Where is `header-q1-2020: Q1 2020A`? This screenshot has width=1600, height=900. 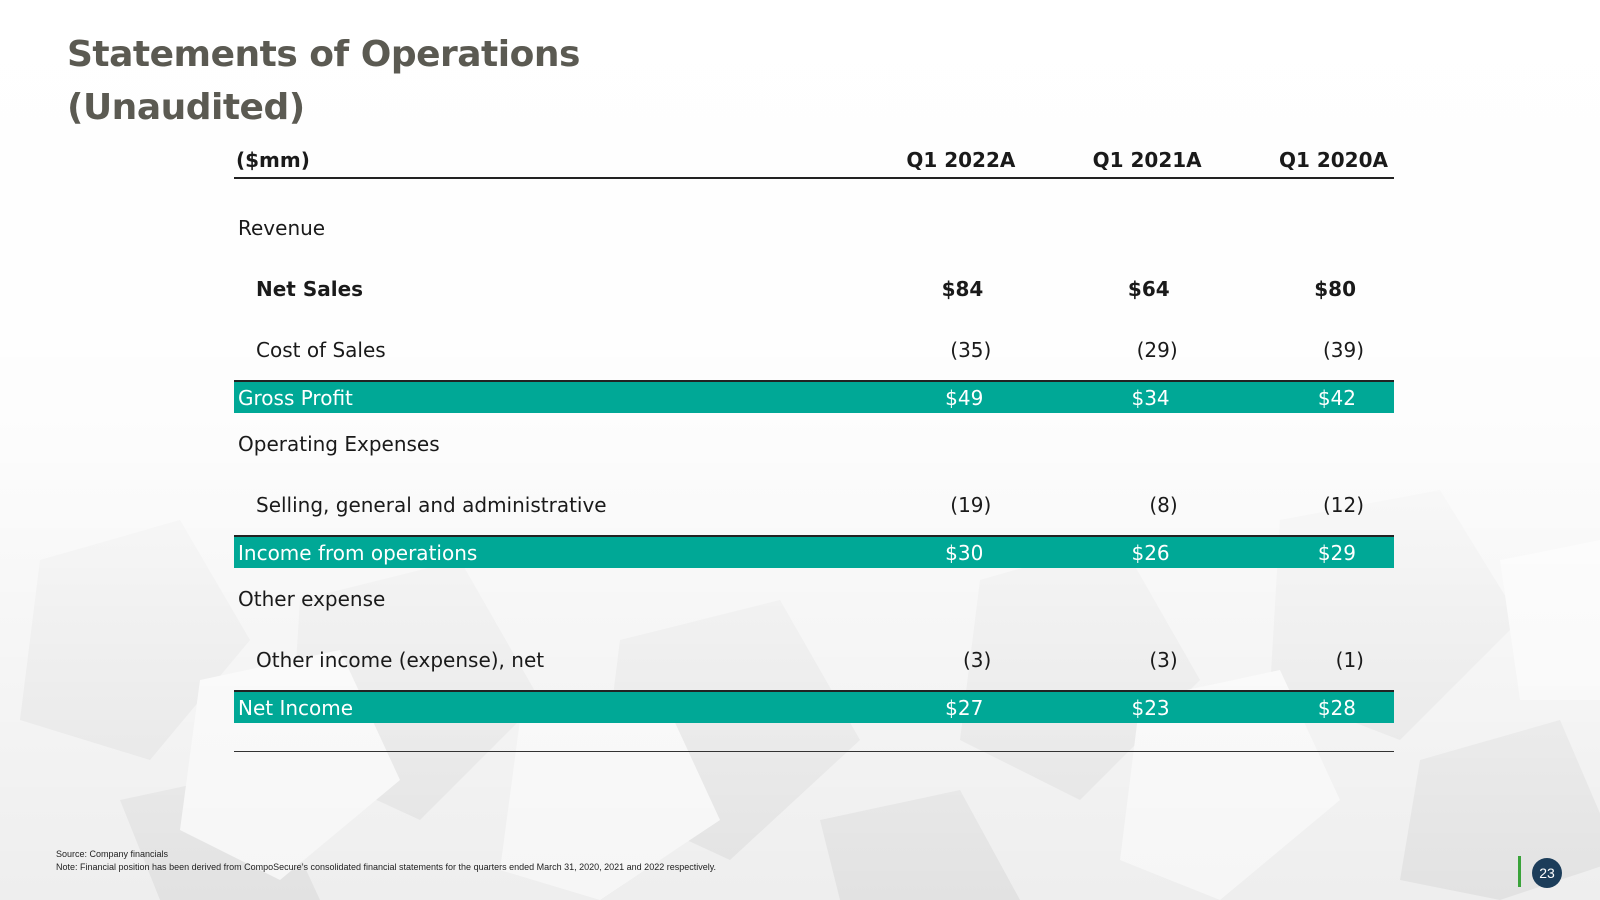 header-q1-2020: Q1 2020A is located at coordinates (1301, 161).